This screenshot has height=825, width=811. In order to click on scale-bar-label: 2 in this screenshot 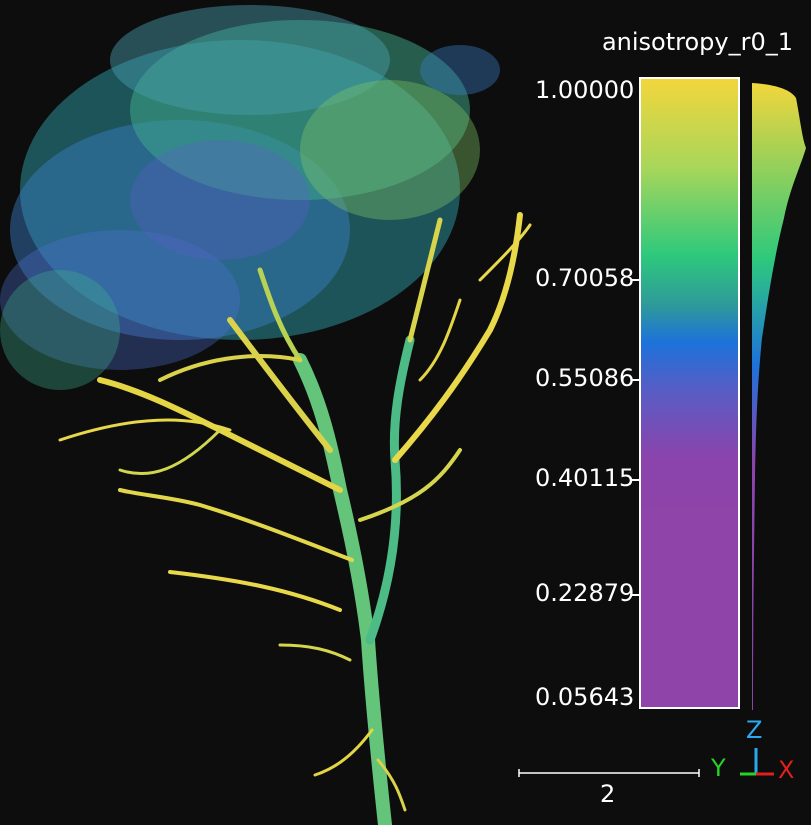, I will do `click(608, 794)`.